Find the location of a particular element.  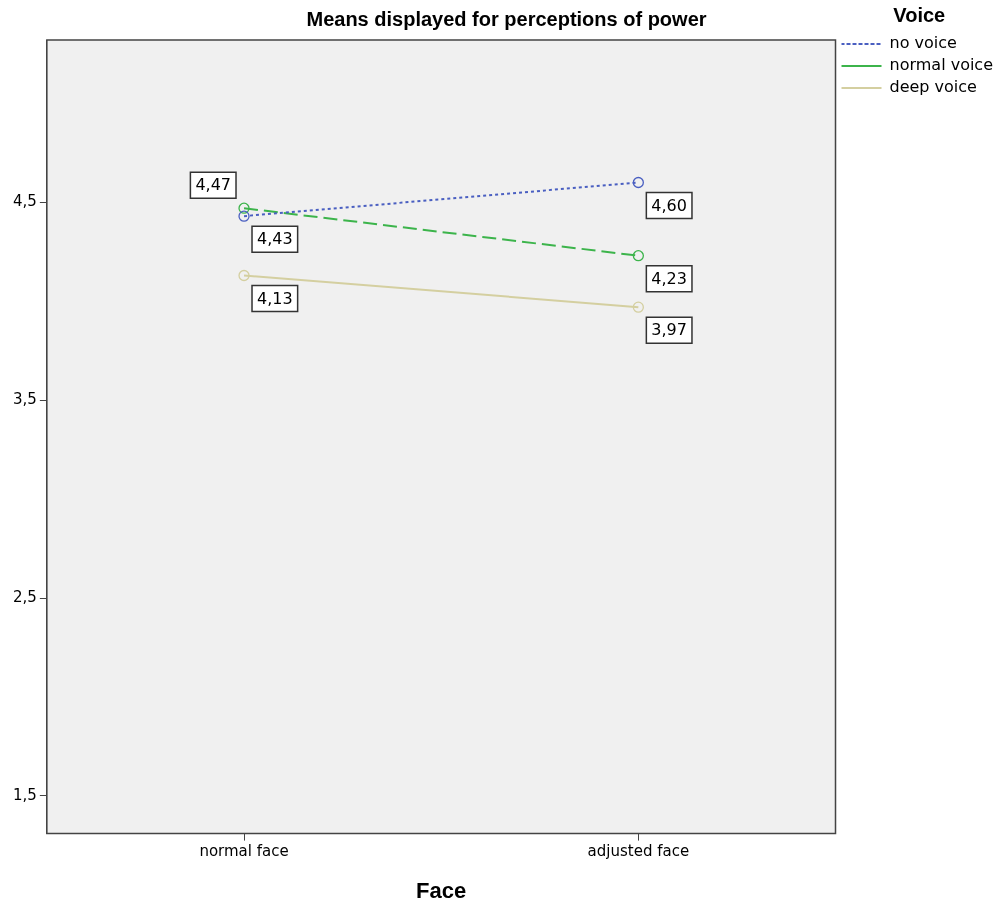

chart-title: Means displayed for perceptions of power is located at coordinates (506, 18).